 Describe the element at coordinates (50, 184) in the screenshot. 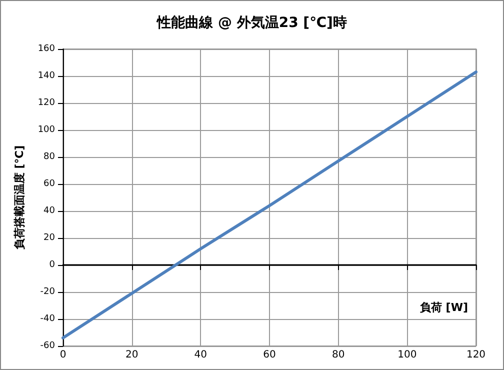

I see `y-tick-label: 60` at that location.